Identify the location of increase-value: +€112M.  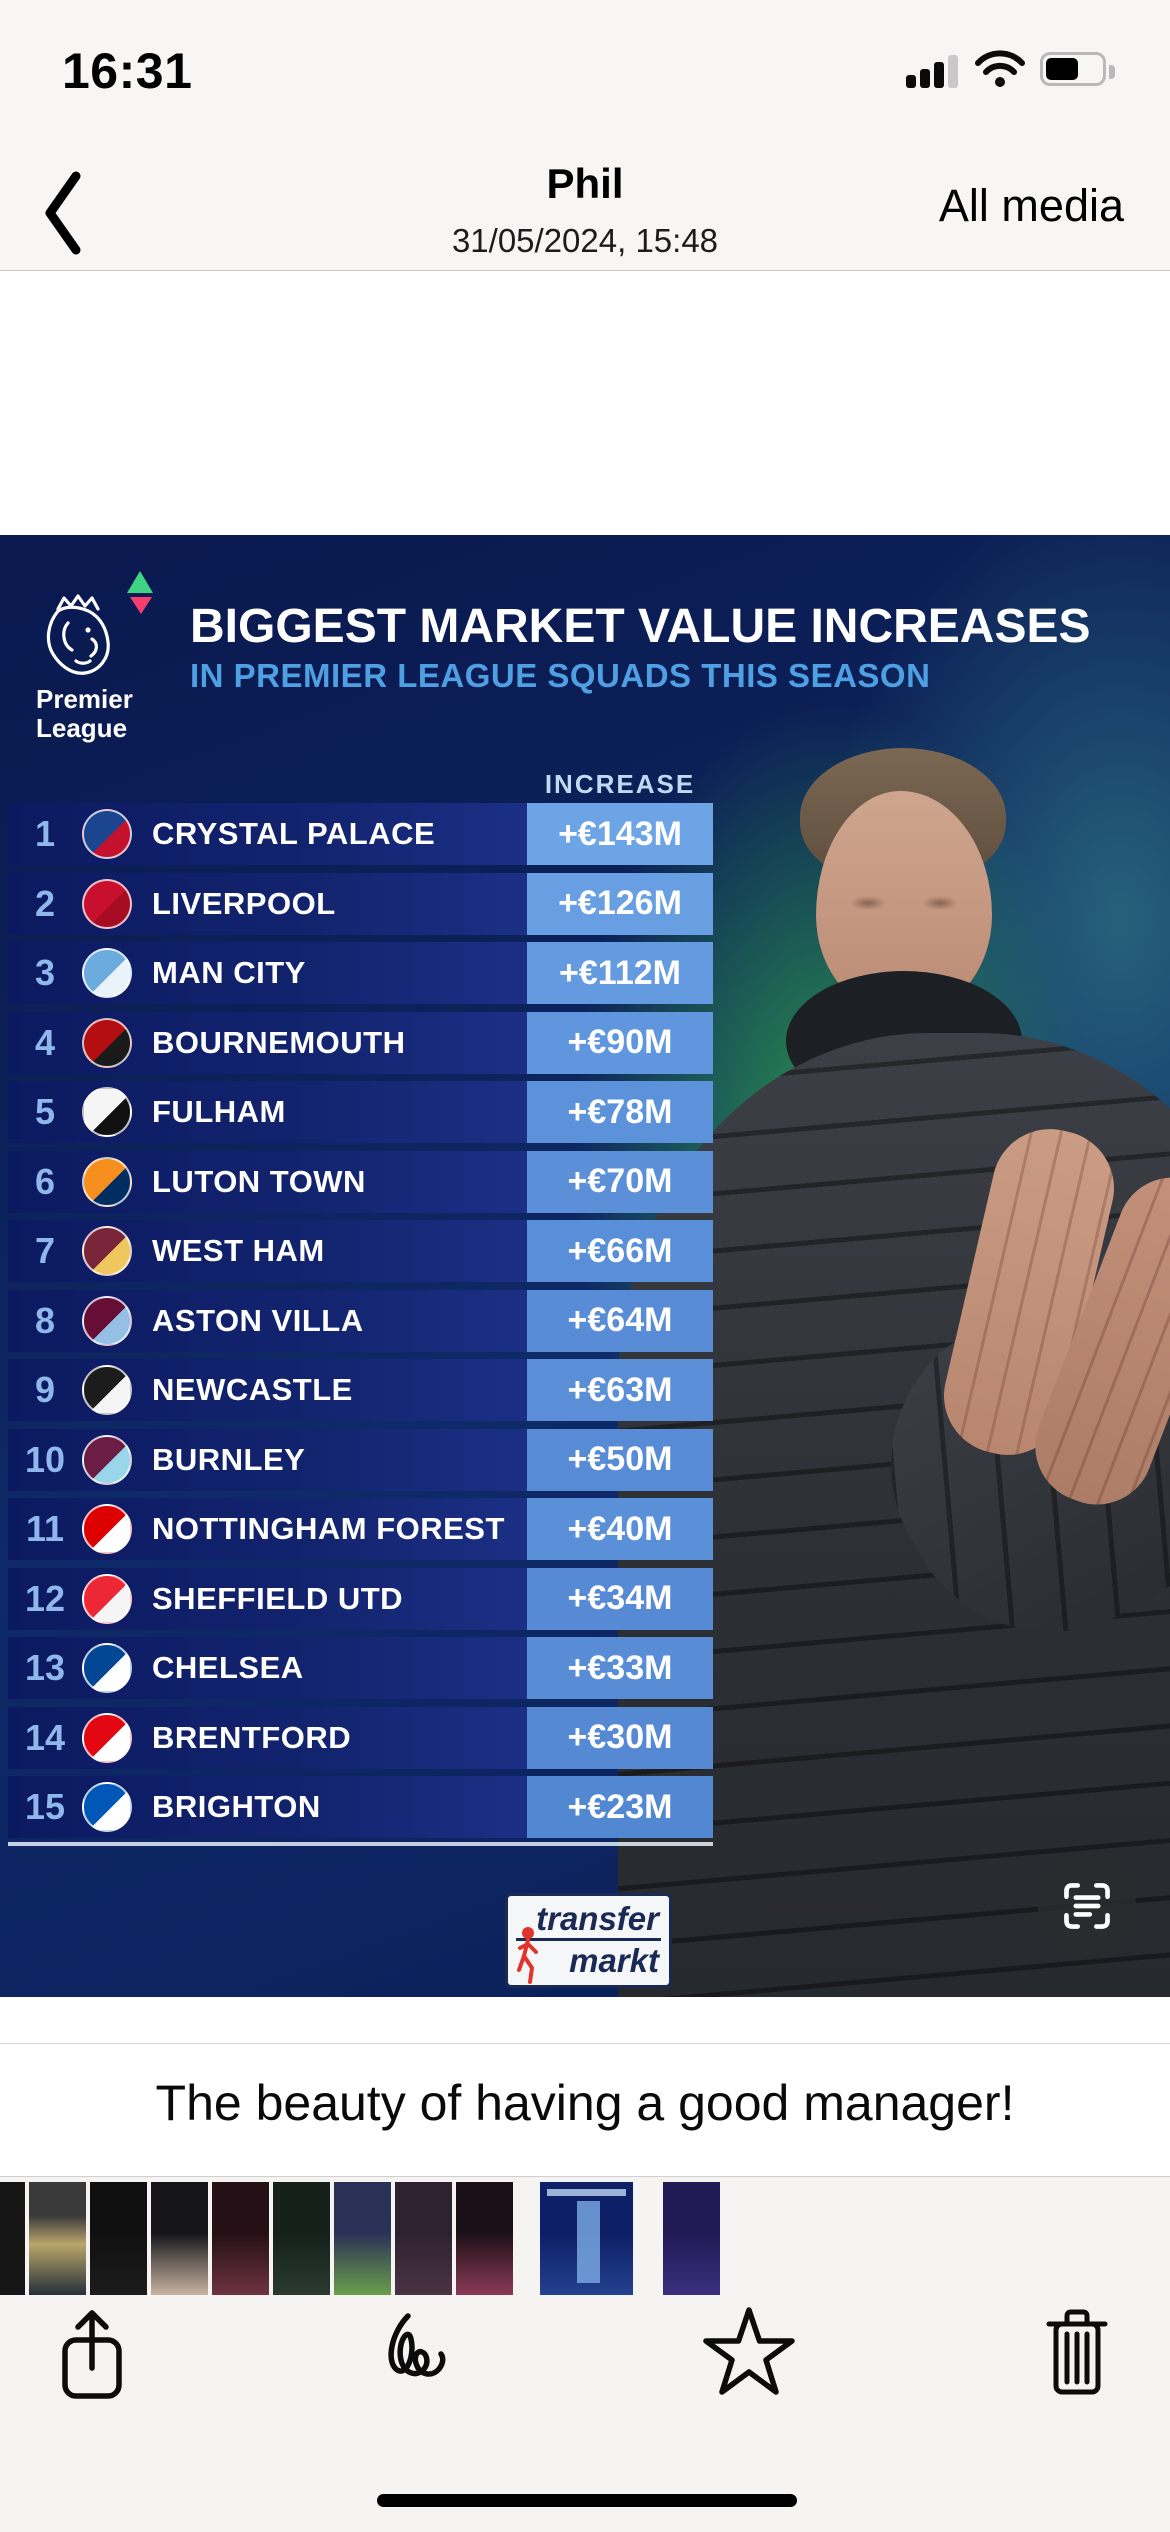
(620, 973).